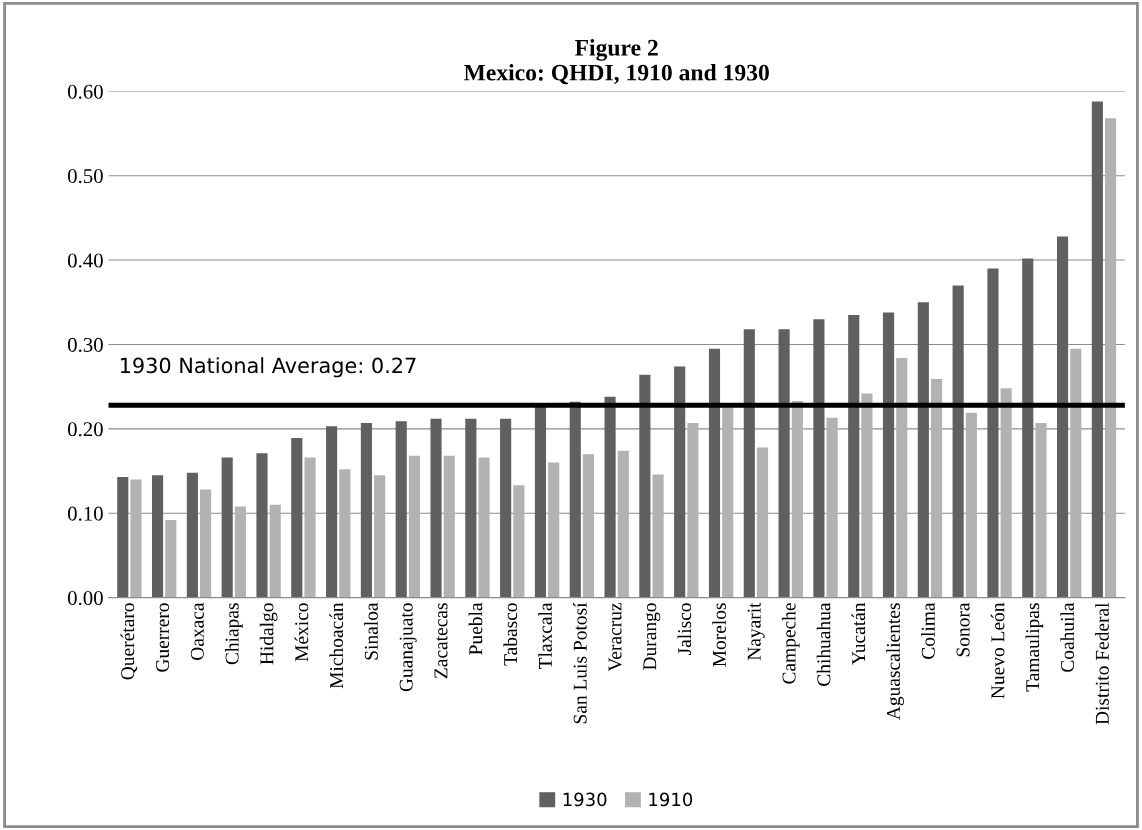  Describe the element at coordinates (756, 631) in the screenshot. I see `x-tick-label: Nayarit` at that location.